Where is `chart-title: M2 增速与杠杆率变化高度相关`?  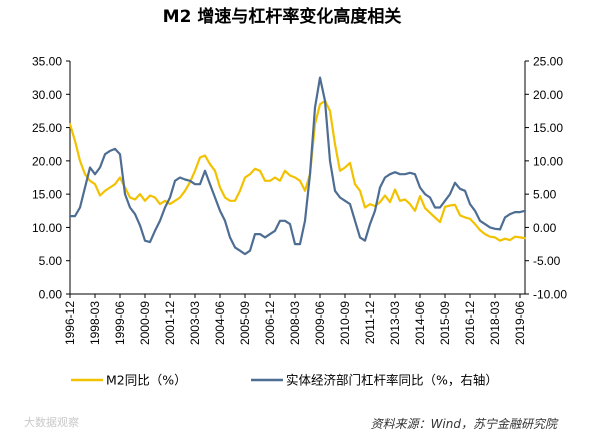
chart-title: M2 增速与杠杆率变化高度相关 is located at coordinates (282, 16).